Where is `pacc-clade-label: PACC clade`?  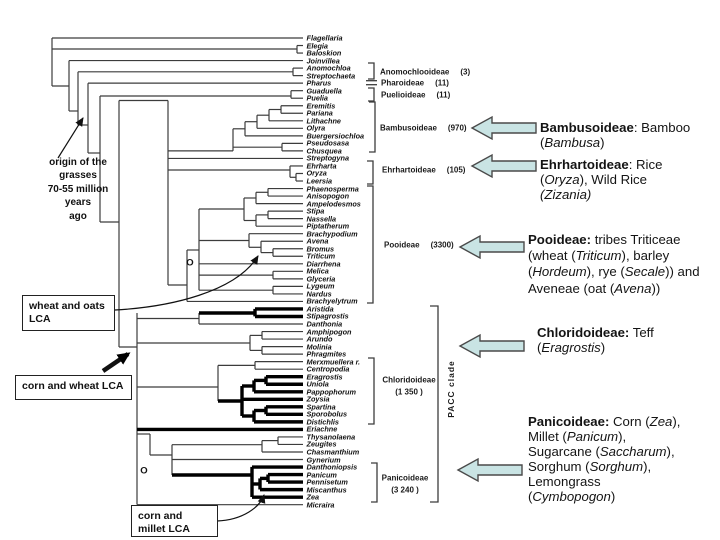
pacc-clade-label: PACC clade is located at coordinates (451, 389).